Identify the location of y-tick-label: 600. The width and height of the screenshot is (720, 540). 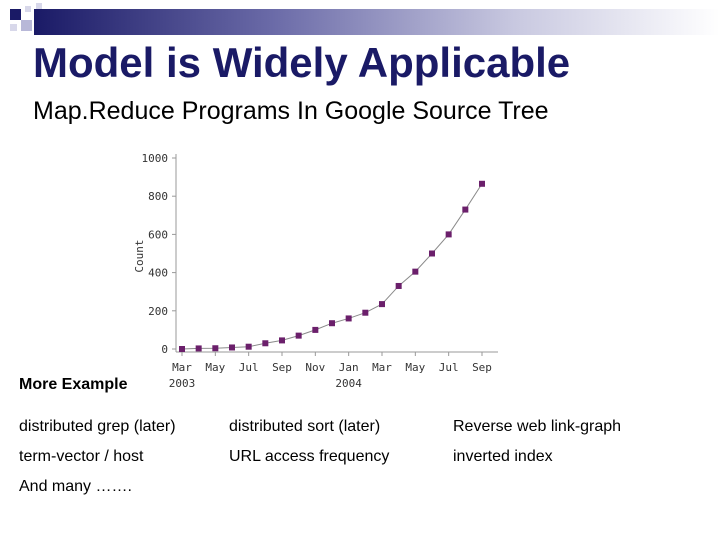
(158, 234).